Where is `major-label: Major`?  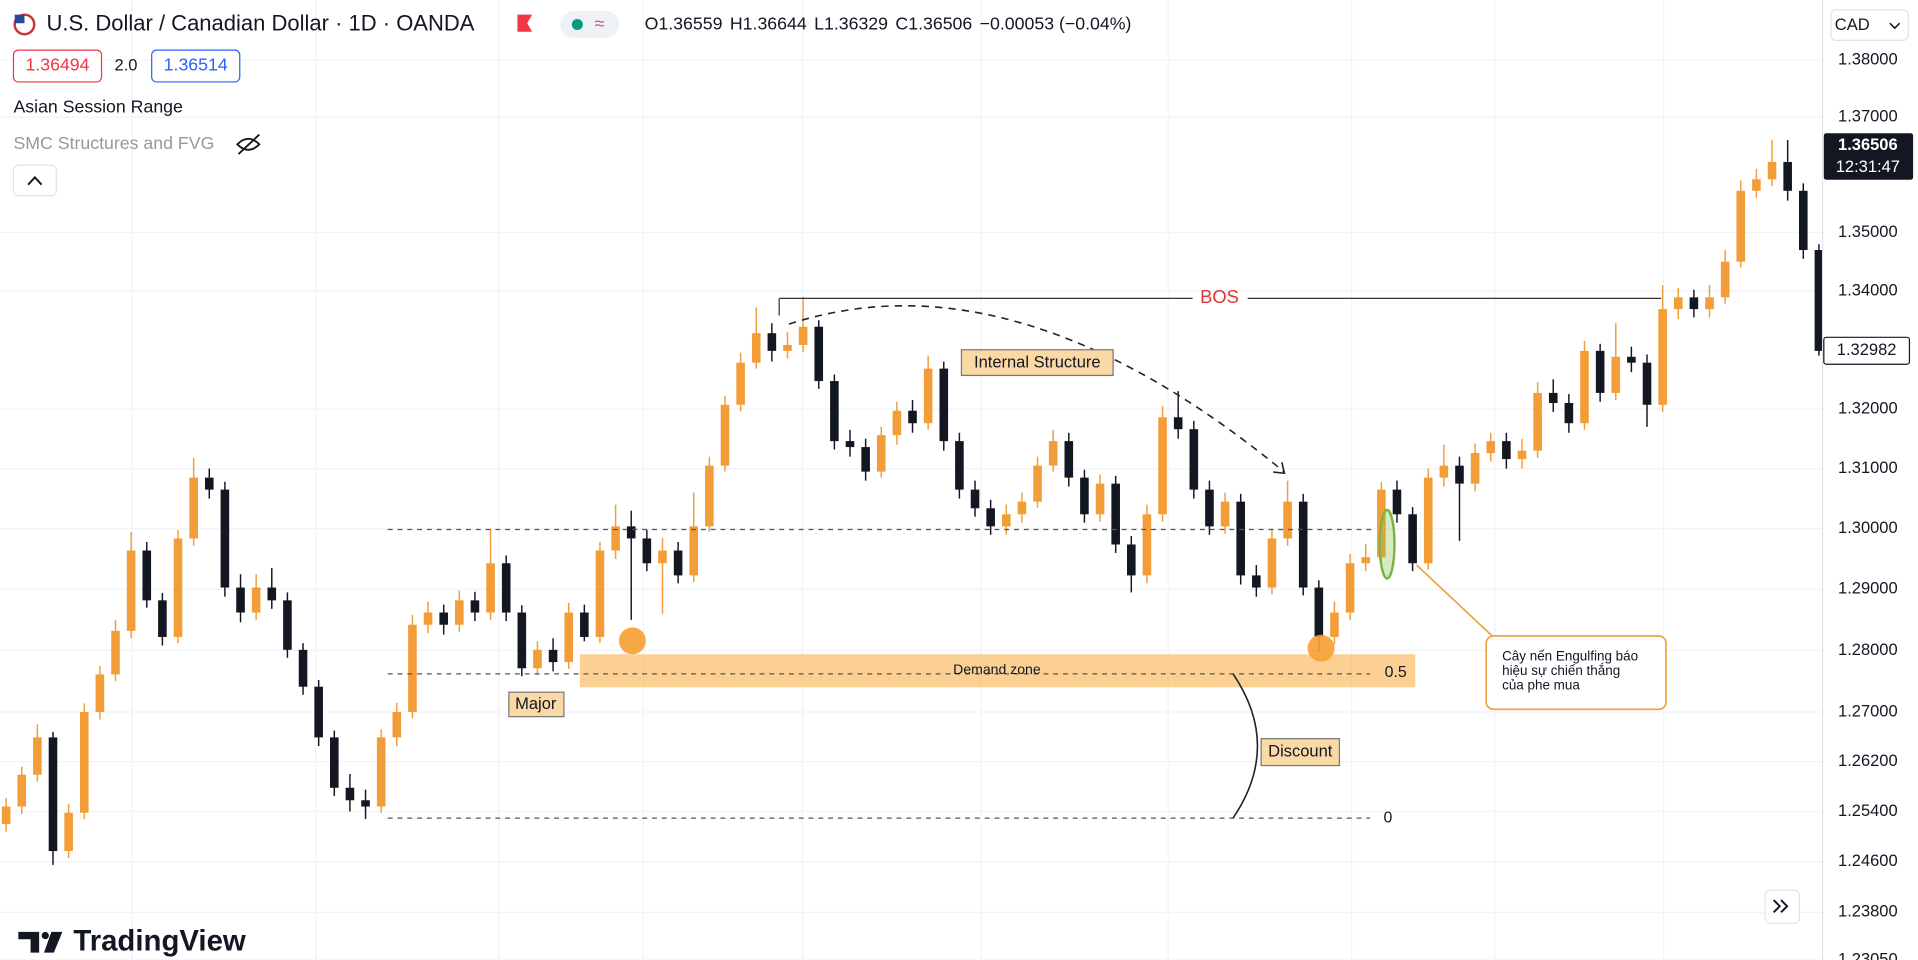
major-label: Major is located at coordinates (536, 704).